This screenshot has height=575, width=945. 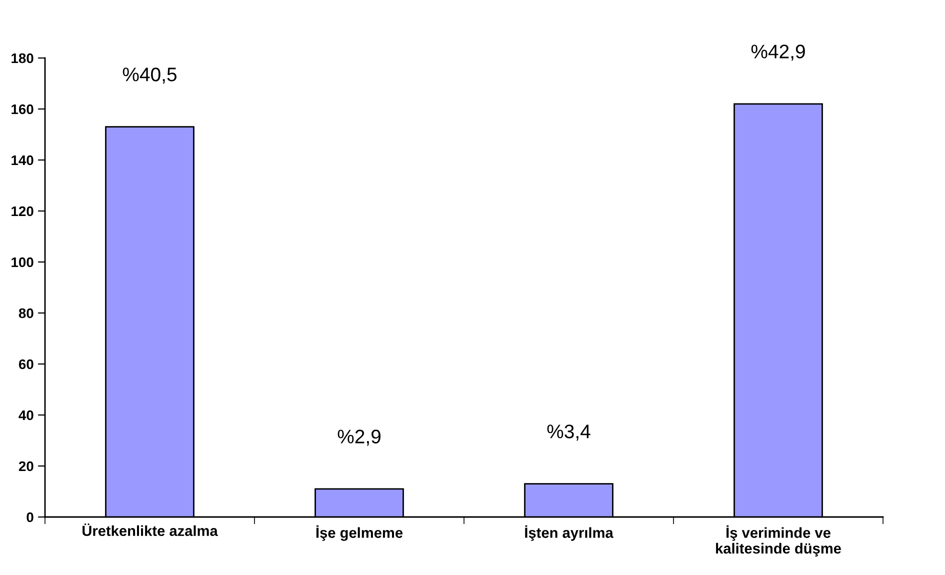 What do you see at coordinates (23, 211) in the screenshot?
I see `y-tick-label: 120` at bounding box center [23, 211].